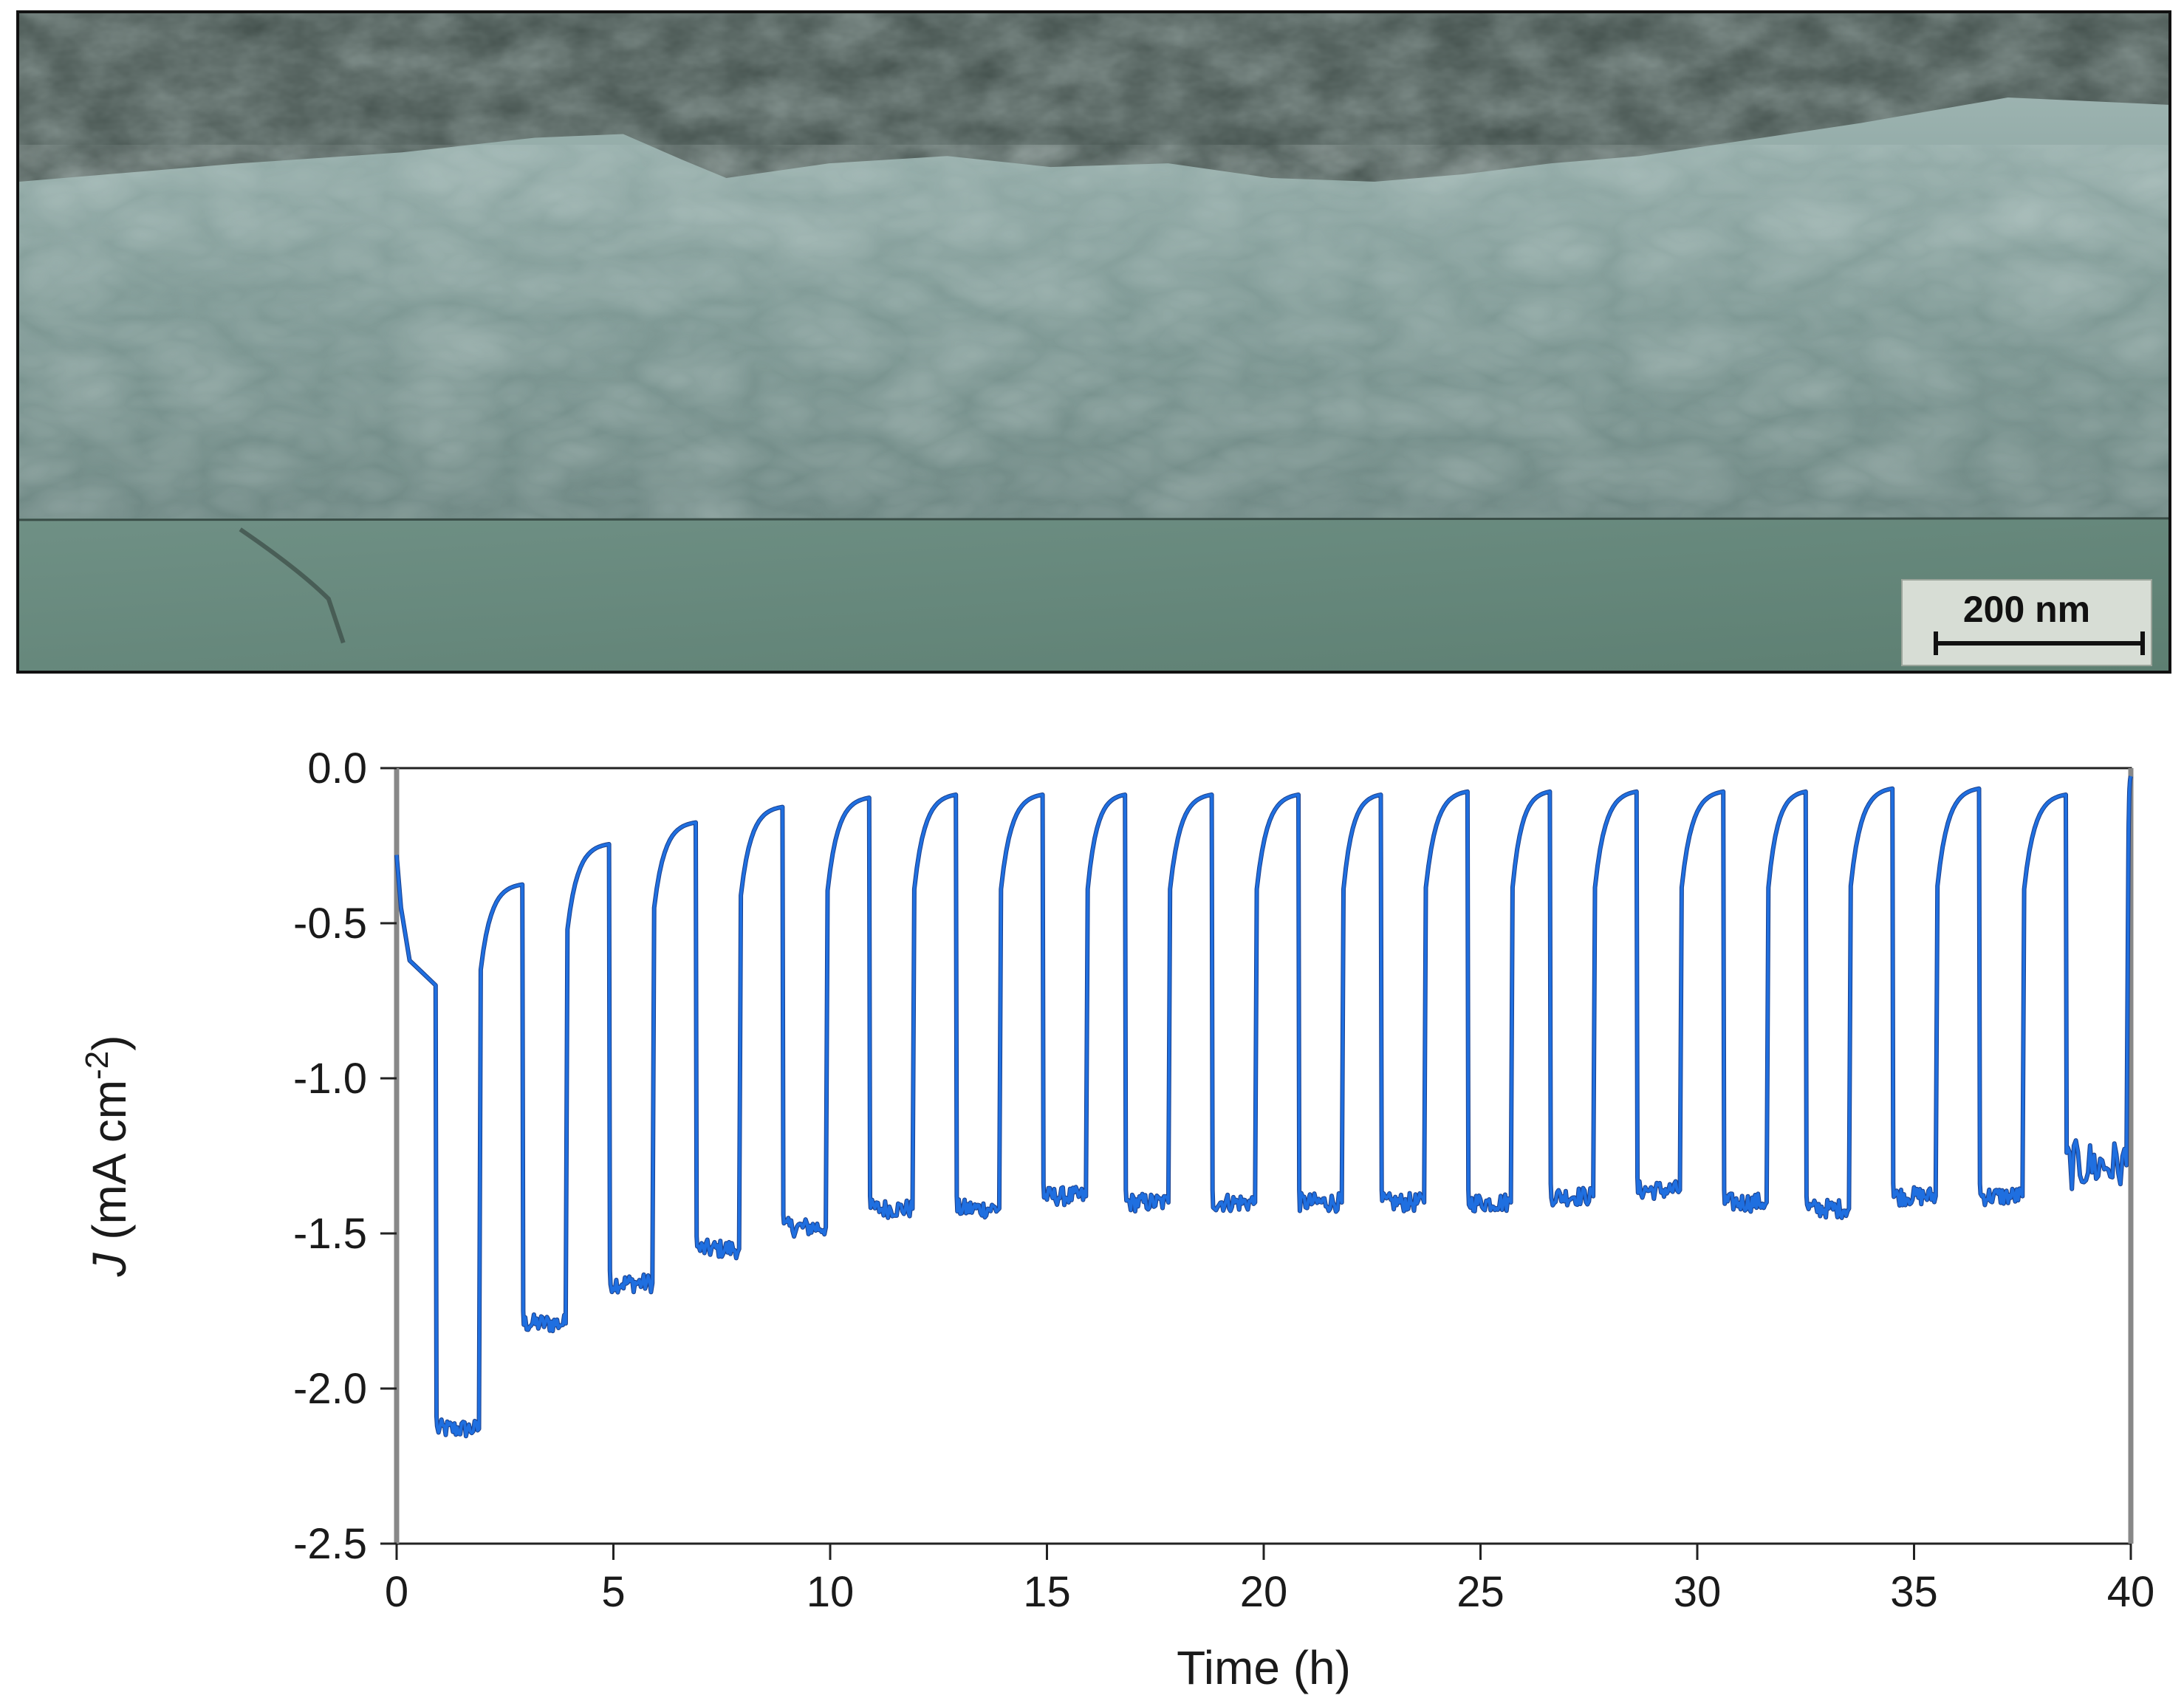 The width and height of the screenshot is (2184, 1698). What do you see at coordinates (2026, 609) in the screenshot?
I see `scale-bar-label: 200 nm` at bounding box center [2026, 609].